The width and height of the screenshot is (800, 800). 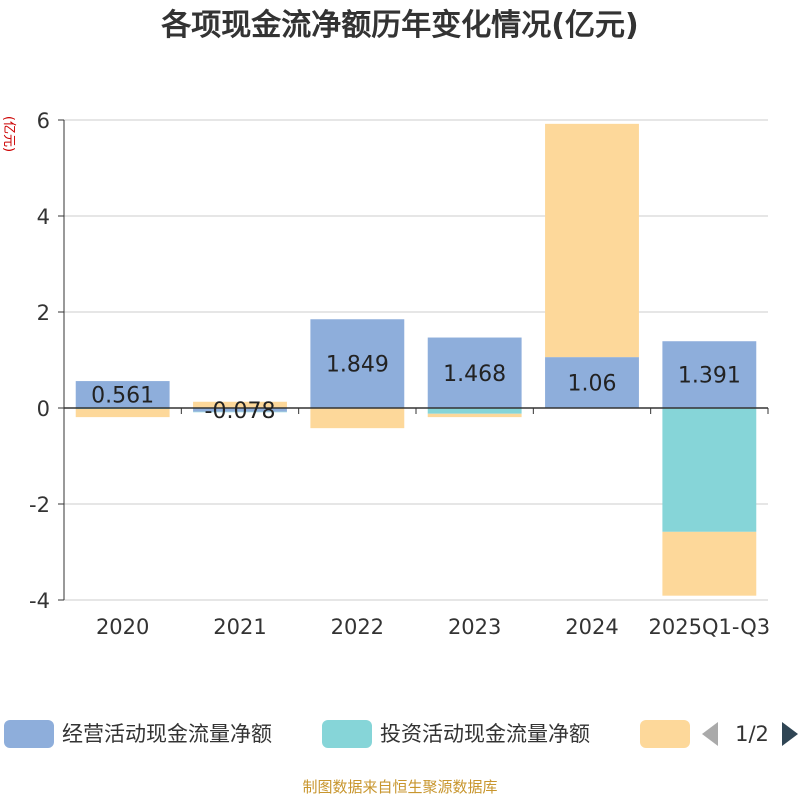 I want to click on bar-series2-2024, so click(x=592, y=240).